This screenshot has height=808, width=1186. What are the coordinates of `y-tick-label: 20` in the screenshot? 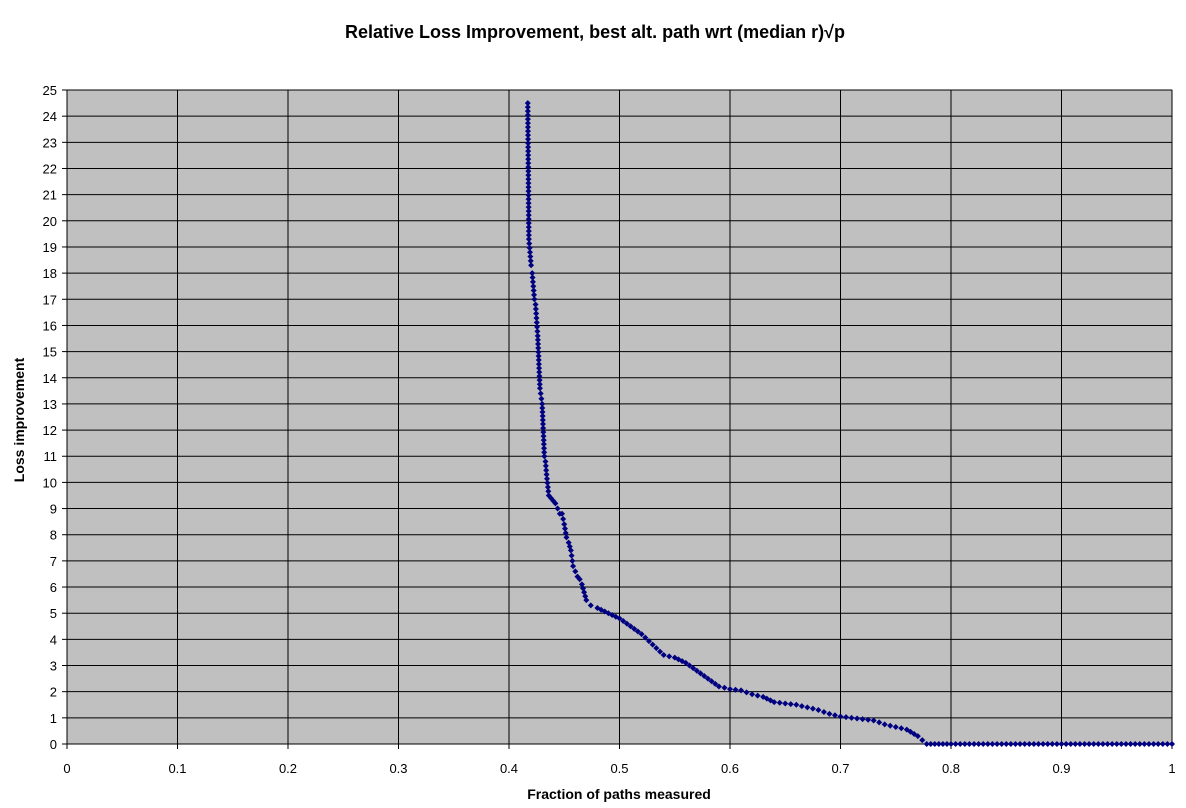 It's located at (50, 221).